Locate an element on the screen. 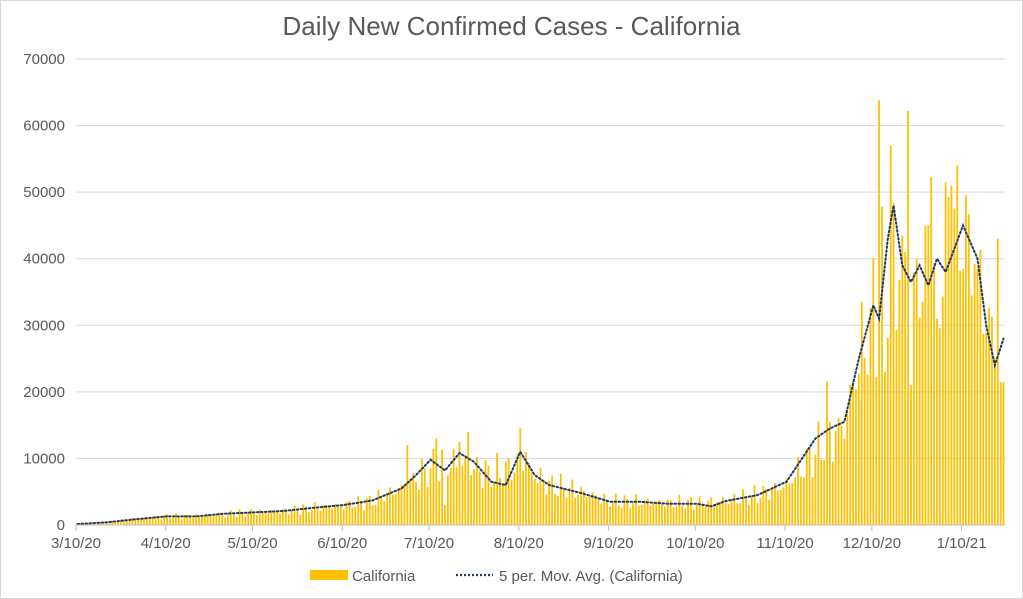  x-tick-label: 5/10/20 is located at coordinates (253, 543).